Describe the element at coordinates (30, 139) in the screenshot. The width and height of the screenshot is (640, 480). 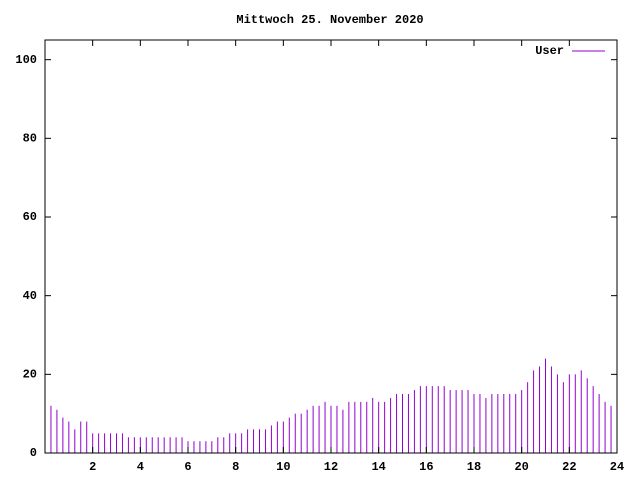
I see `y-tick-label: 80` at that location.